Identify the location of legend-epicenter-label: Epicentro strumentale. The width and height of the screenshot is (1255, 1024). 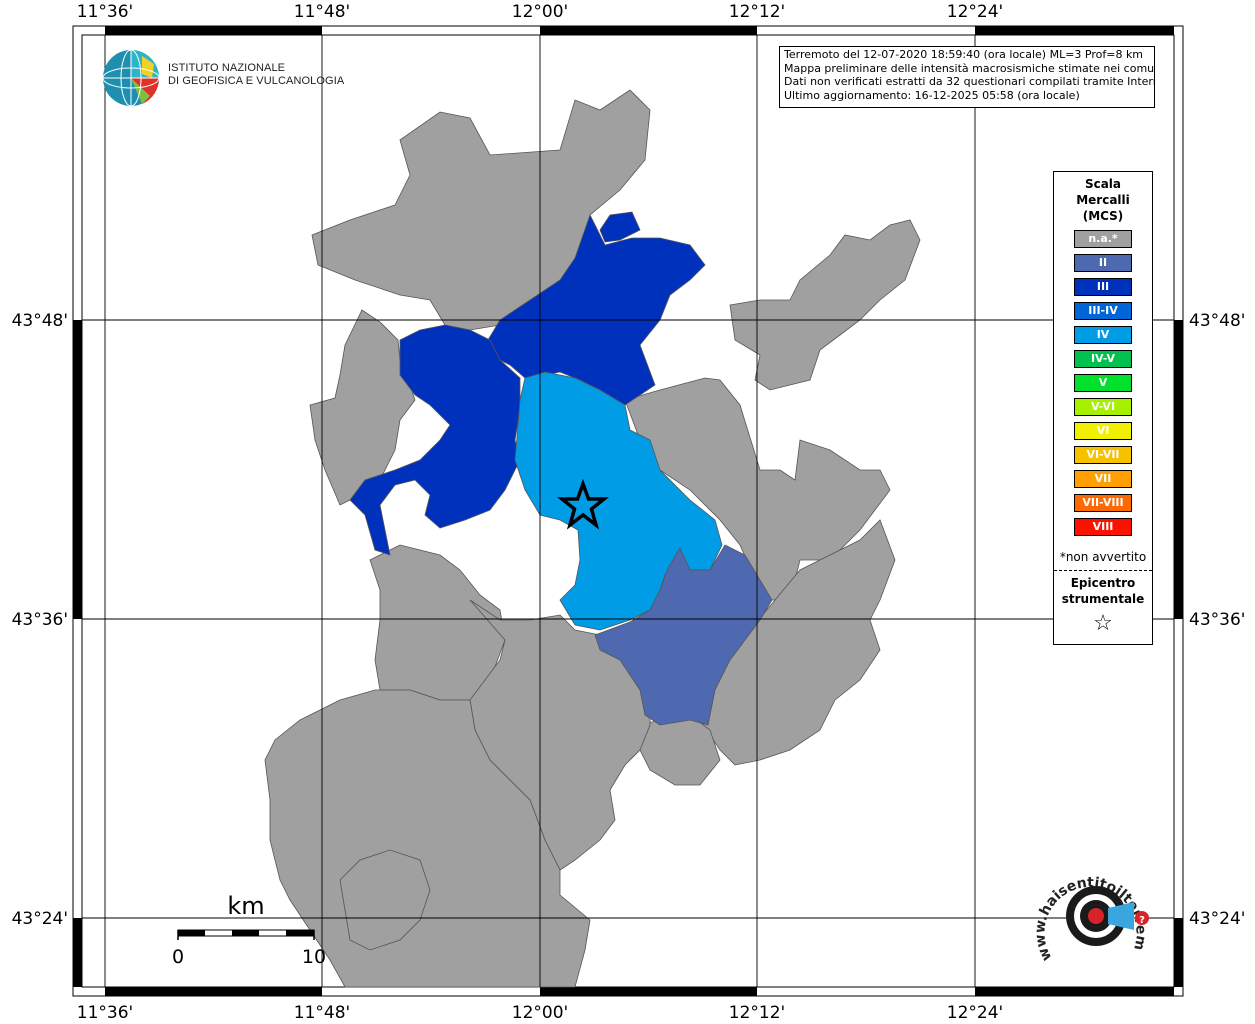
(1103, 591).